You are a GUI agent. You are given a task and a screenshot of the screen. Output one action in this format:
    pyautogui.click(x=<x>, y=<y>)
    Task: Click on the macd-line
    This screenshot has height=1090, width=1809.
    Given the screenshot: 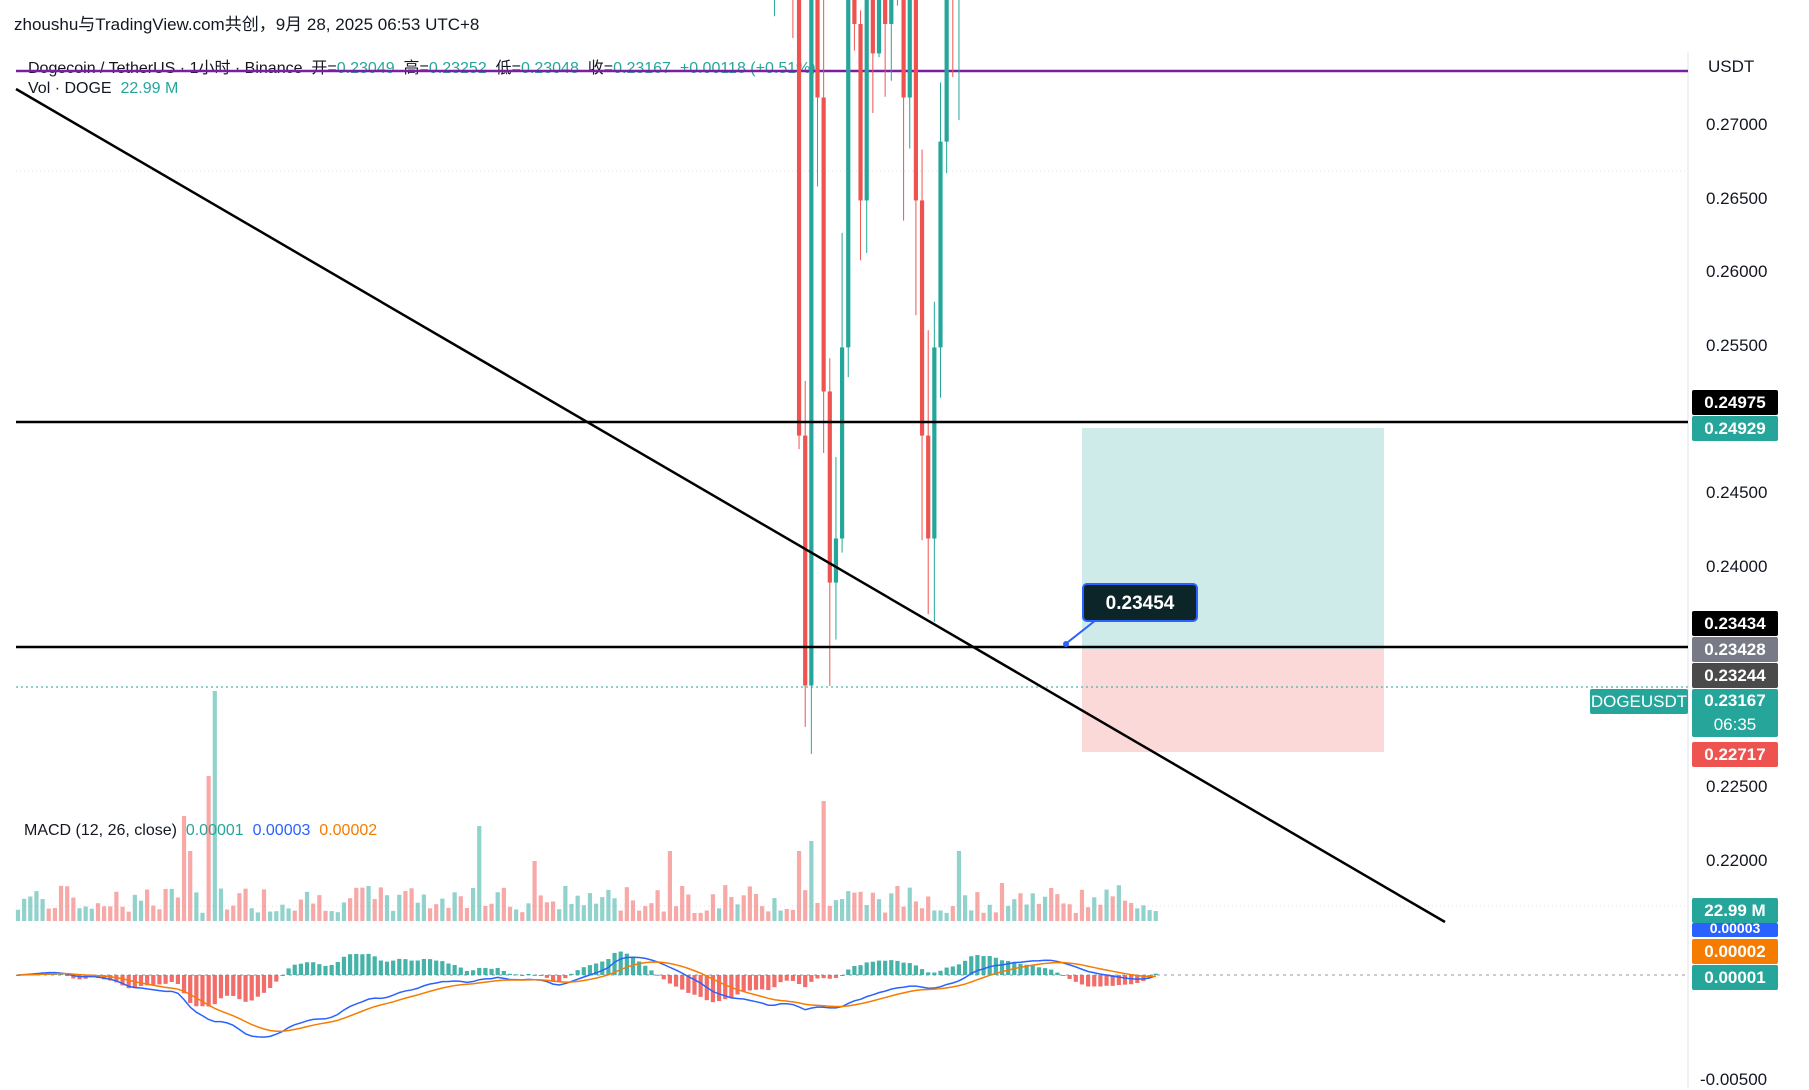 What is the action you would take?
    pyautogui.click(x=587, y=997)
    